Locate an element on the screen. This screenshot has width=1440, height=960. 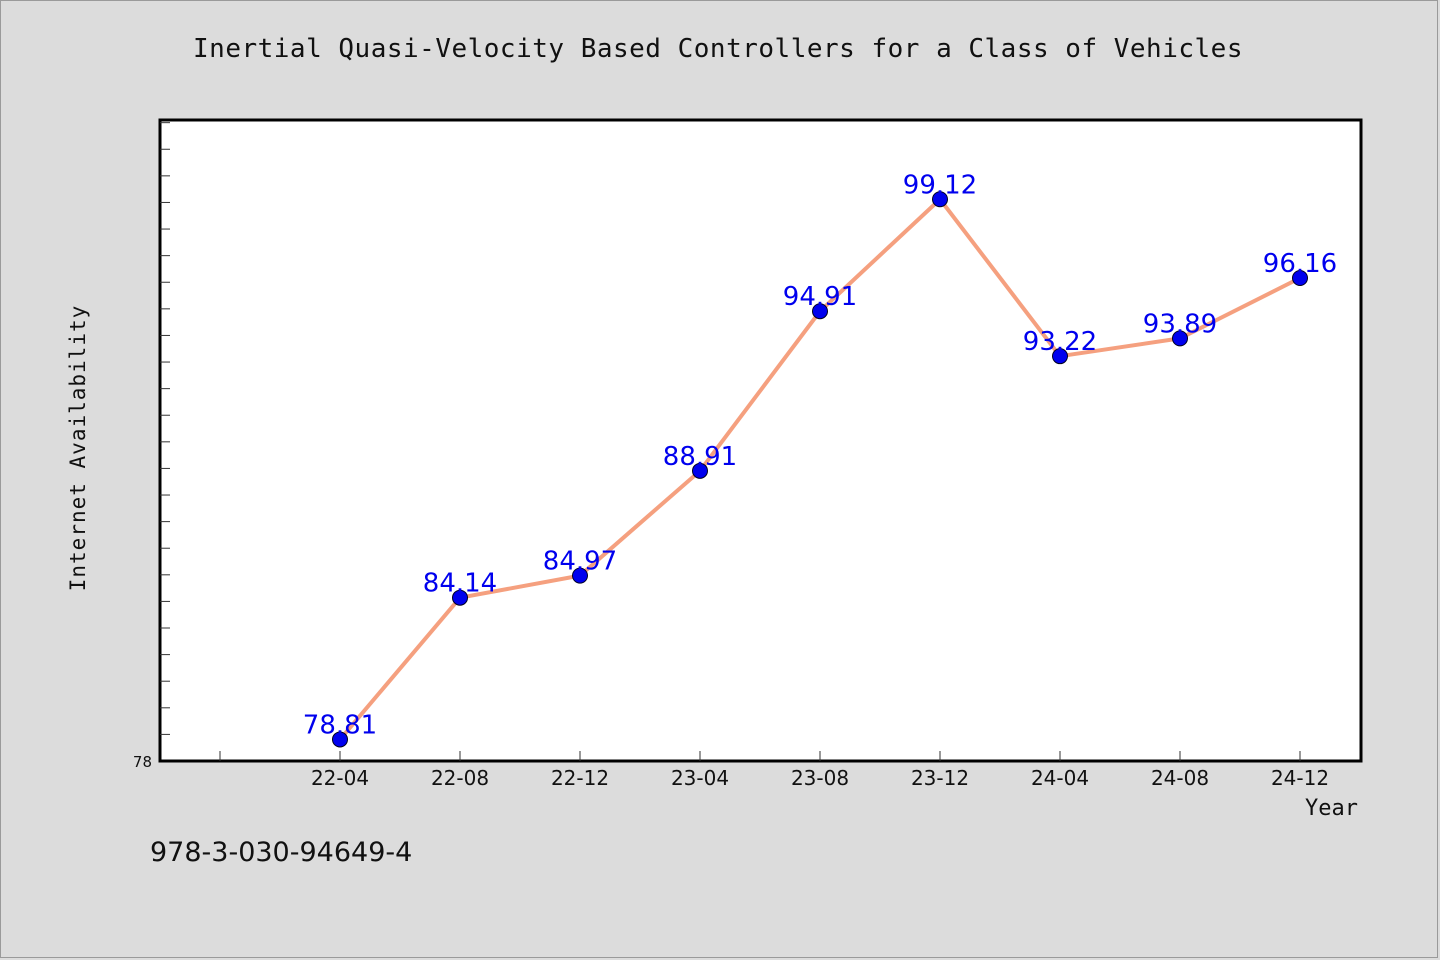
x-tick-label: 23-08 is located at coordinates (820, 778).